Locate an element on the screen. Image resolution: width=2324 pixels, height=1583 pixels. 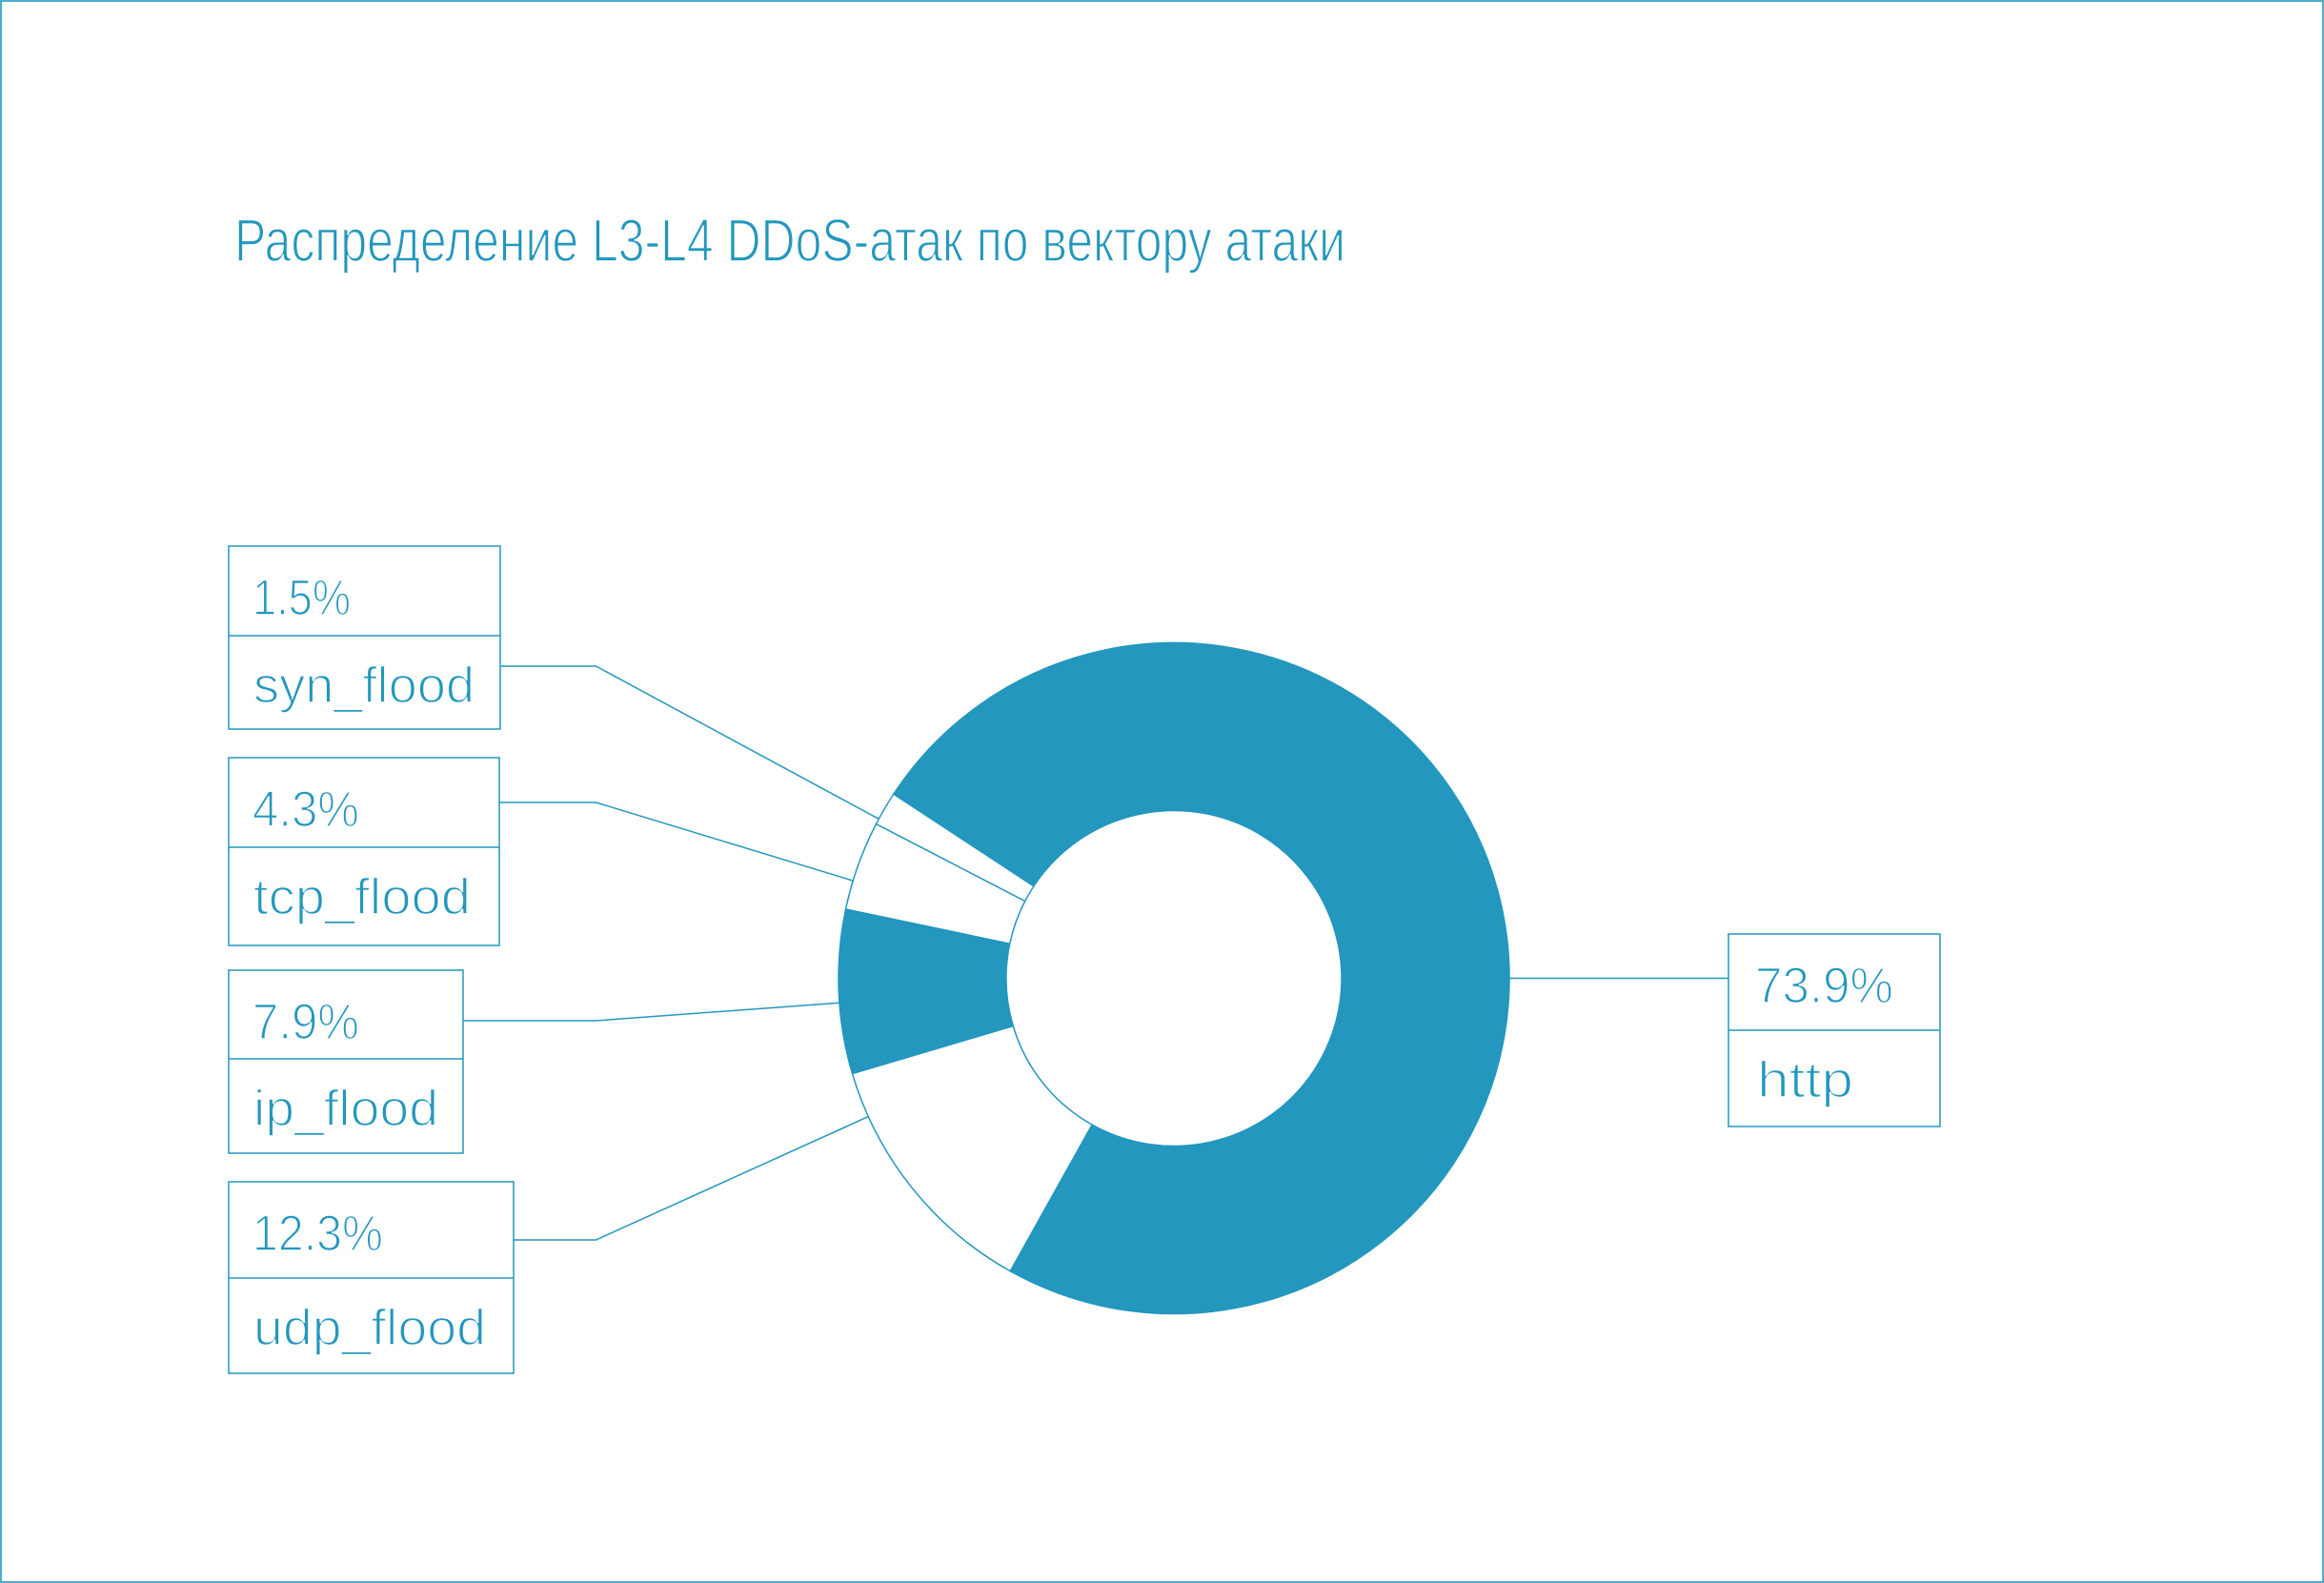
svg-text: syn_flood is located at coordinates (364, 686).